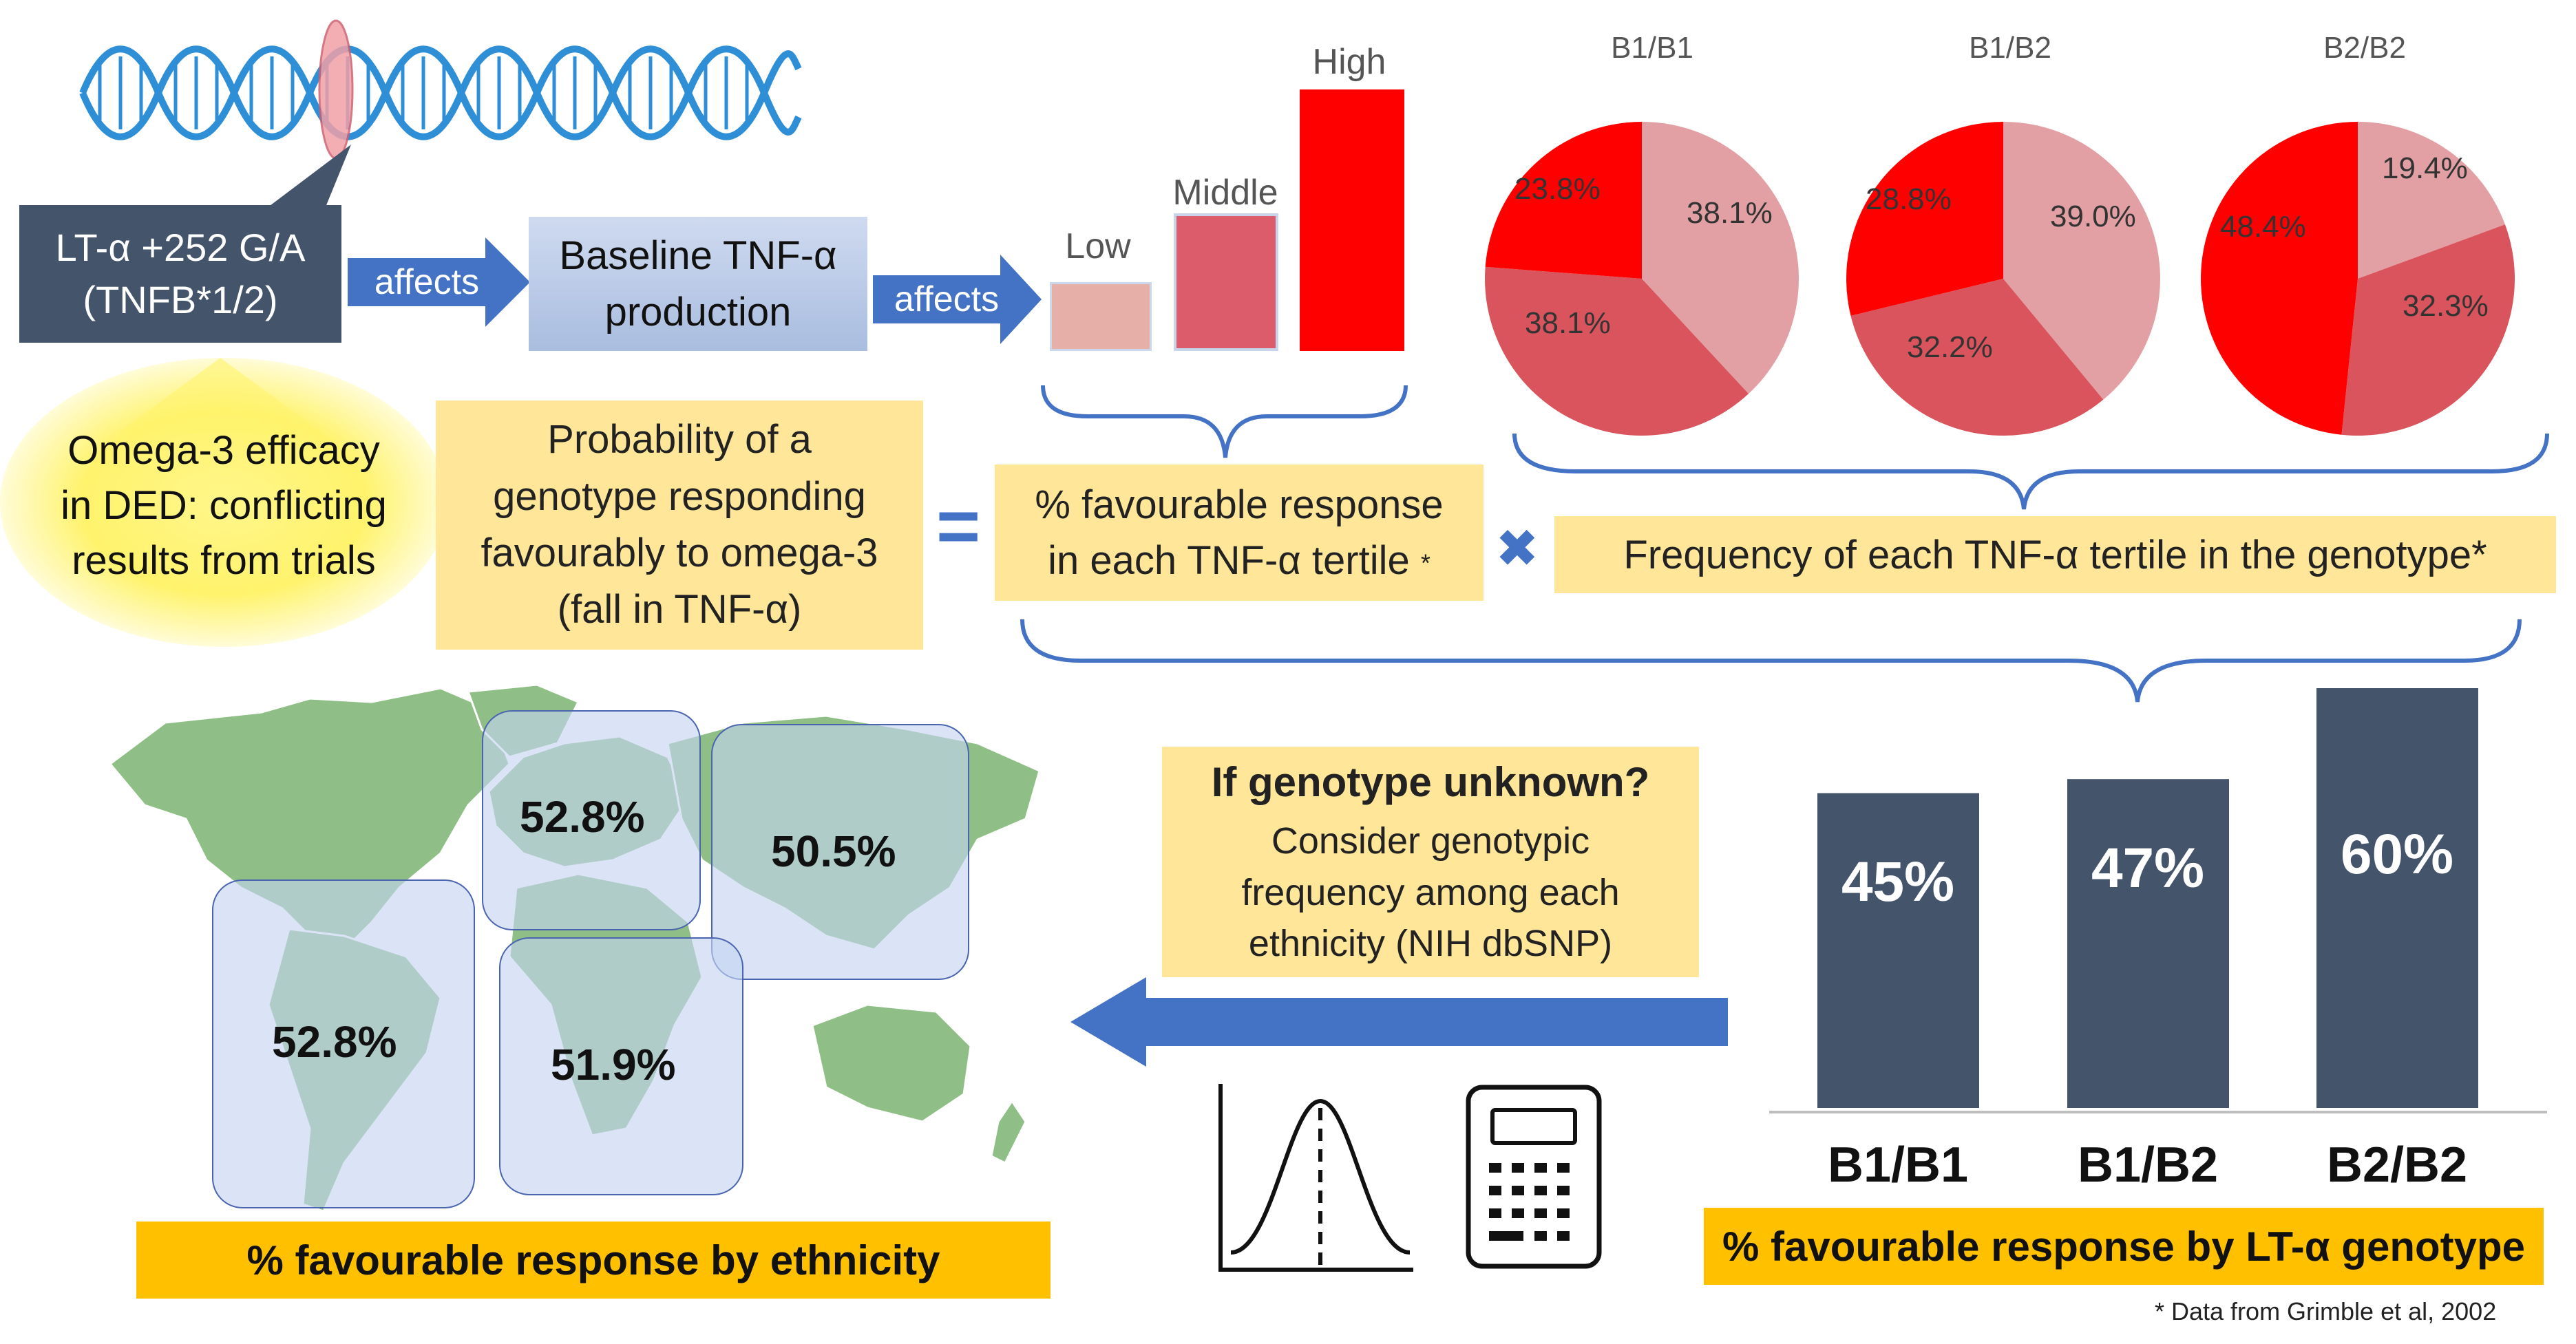 This screenshot has height=1344, width=2576. What do you see at coordinates (1431, 783) in the screenshot?
I see `unknown-title: If genotype unknown?` at bounding box center [1431, 783].